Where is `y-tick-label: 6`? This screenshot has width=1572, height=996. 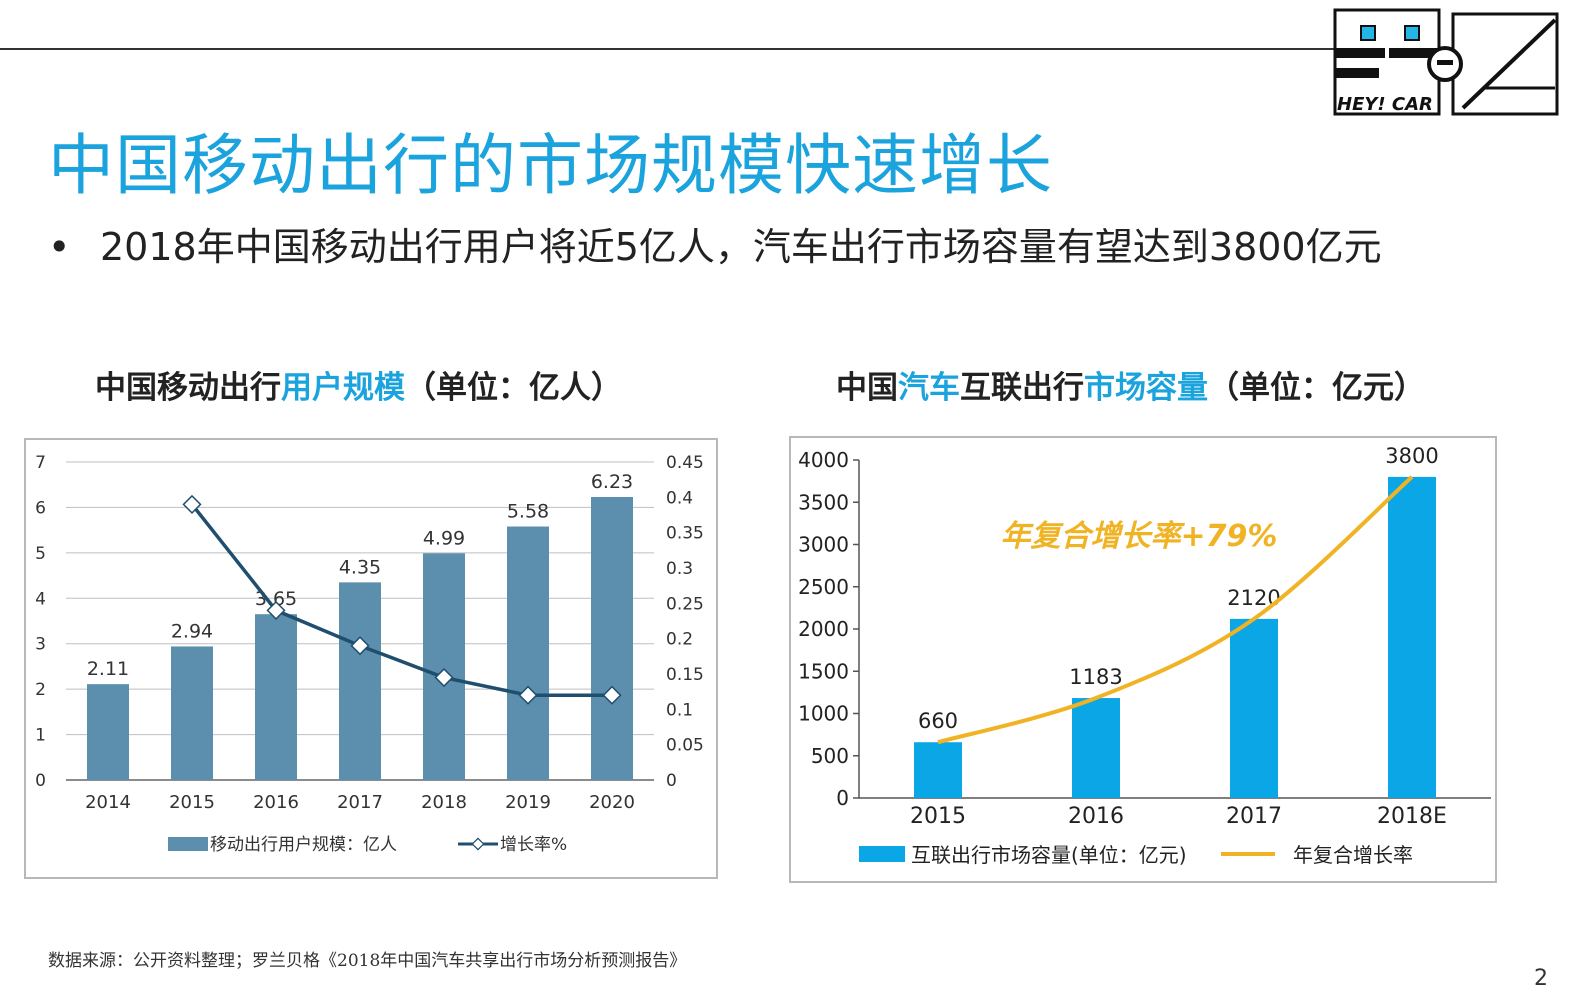
y-tick-label: 6 is located at coordinates (40, 508).